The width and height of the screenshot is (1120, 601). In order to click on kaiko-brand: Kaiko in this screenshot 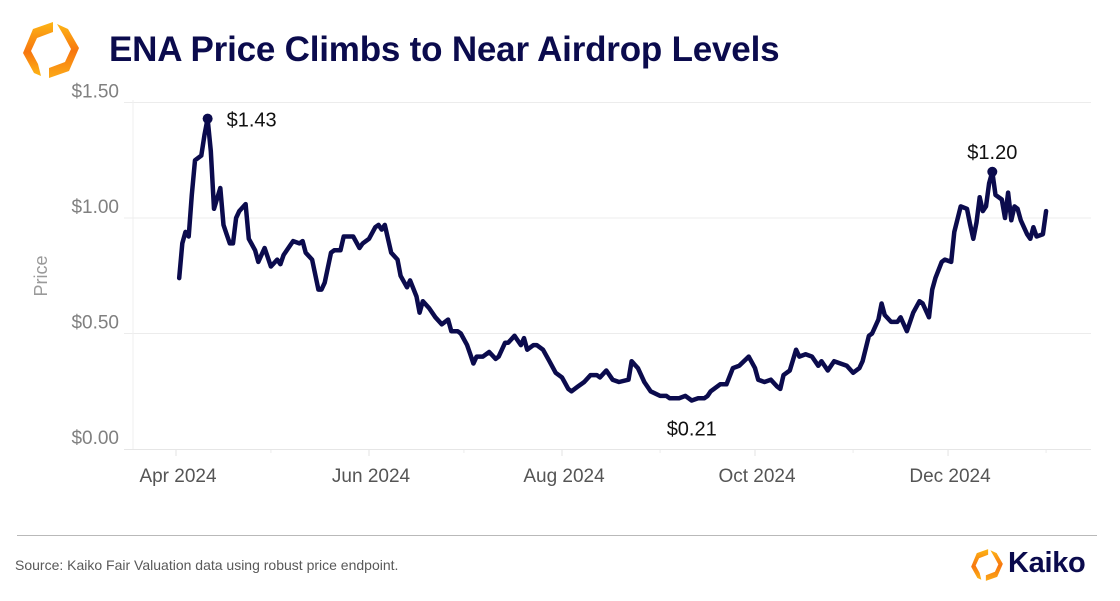, I will do `click(1037, 564)`.